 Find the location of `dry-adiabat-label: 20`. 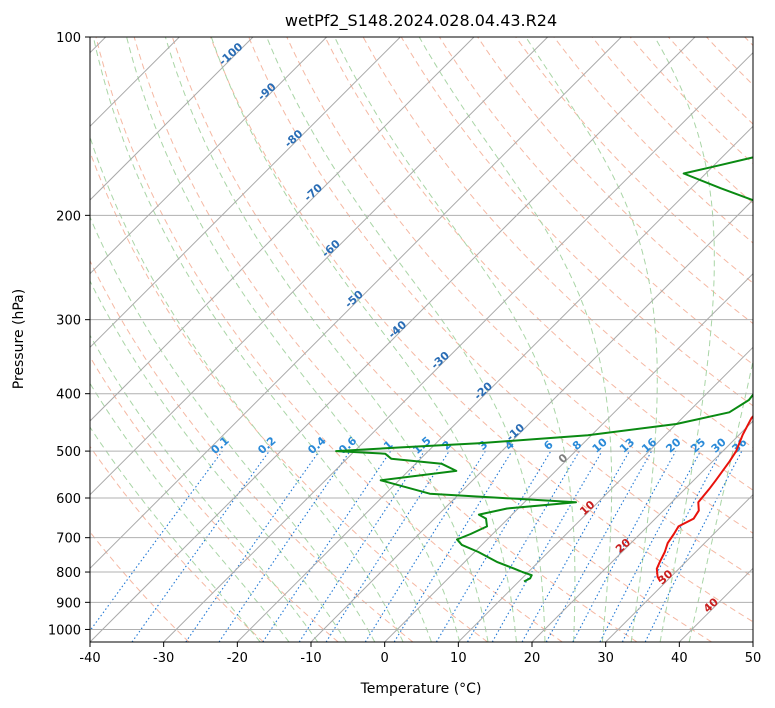

dry-adiabat-label: 20 is located at coordinates (623, 546).